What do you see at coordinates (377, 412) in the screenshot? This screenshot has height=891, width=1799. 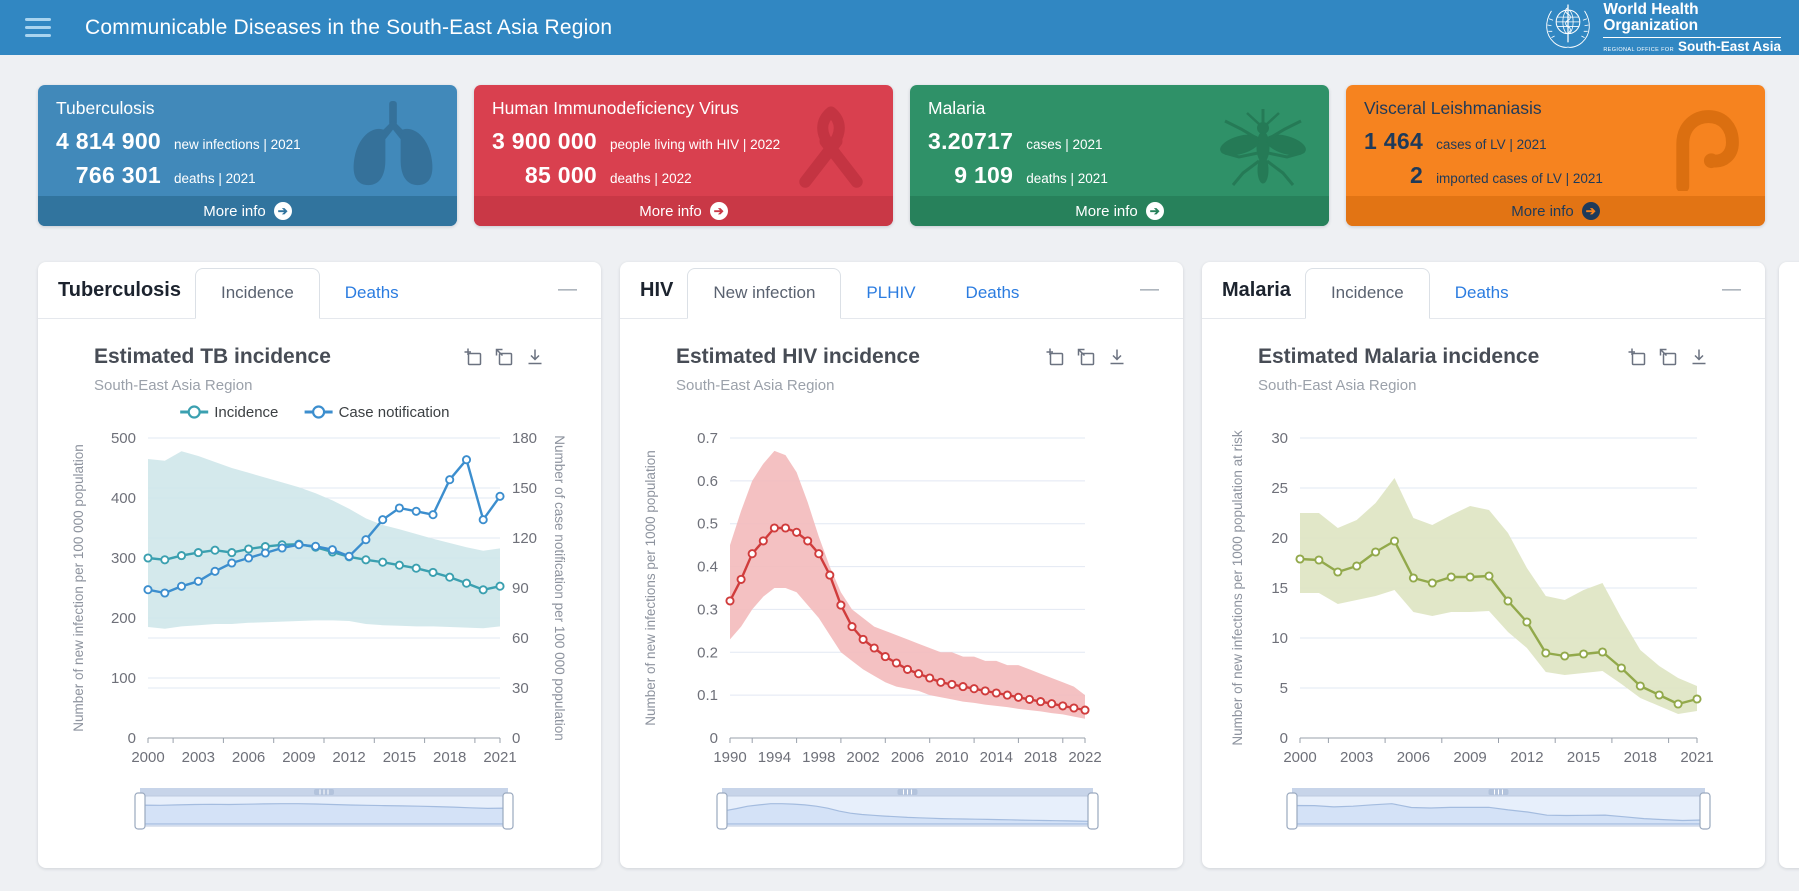 I see `legend-item: Case notification` at bounding box center [377, 412].